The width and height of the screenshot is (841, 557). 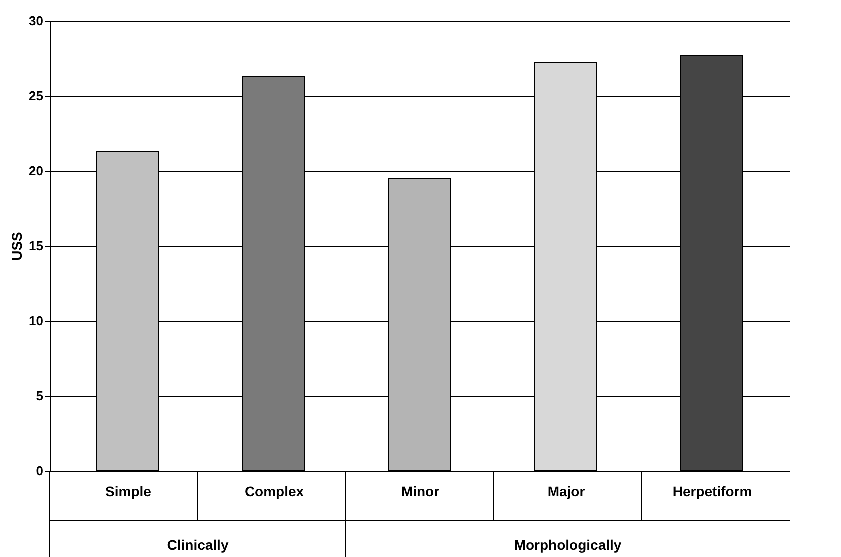 I want to click on x-tick-label: Complex, so click(x=274, y=492).